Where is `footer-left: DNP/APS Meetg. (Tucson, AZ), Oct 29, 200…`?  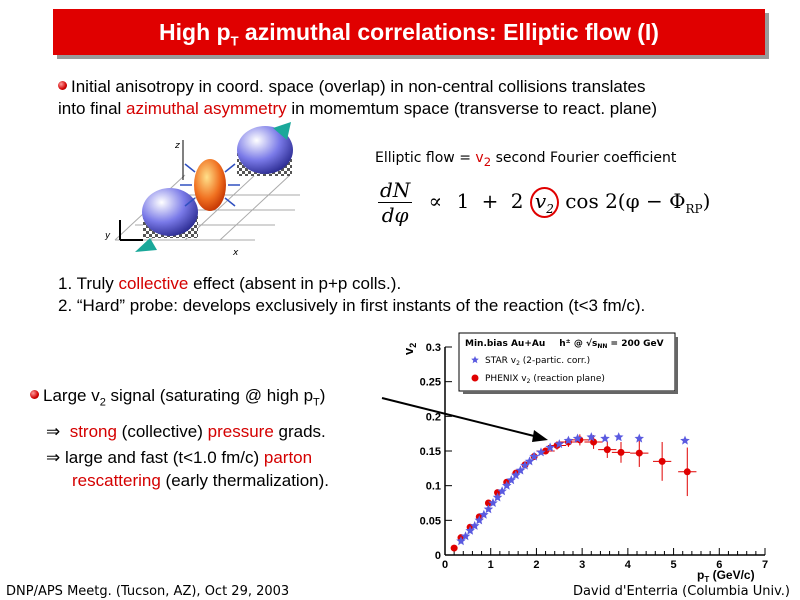
footer-left: DNP/APS Meetg. (Tucson, AZ), Oct 29, 200… is located at coordinates (148, 591).